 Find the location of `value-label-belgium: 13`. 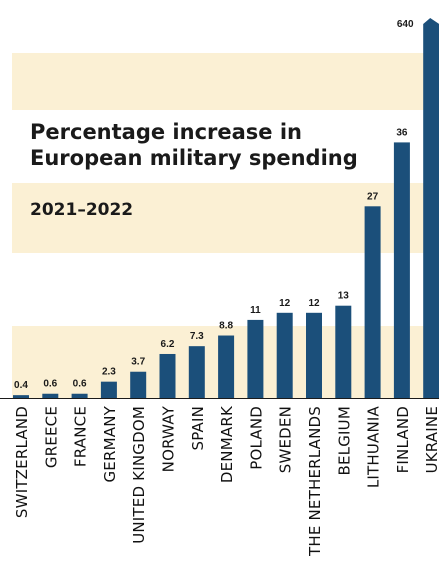

value-label-belgium: 13 is located at coordinates (344, 296).